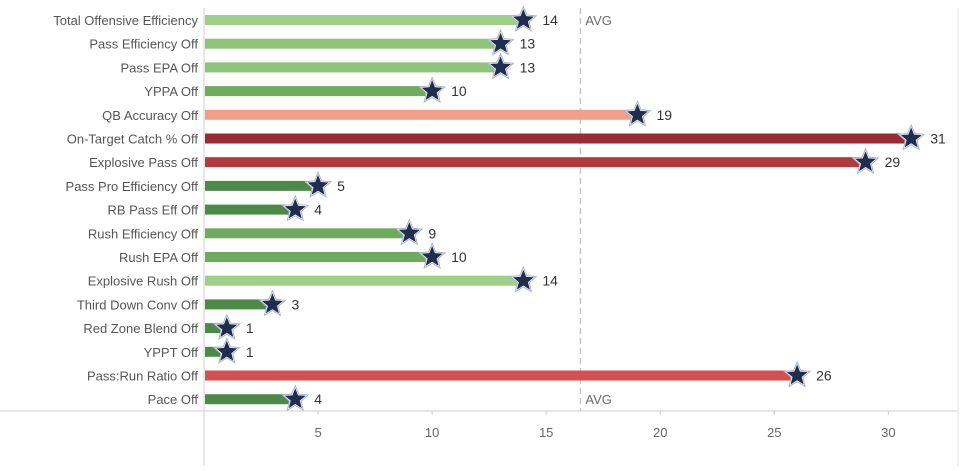 This screenshot has height=471, width=967. Describe the element at coordinates (158, 257) in the screenshot. I see `category-label: Rush EPA Off` at that location.